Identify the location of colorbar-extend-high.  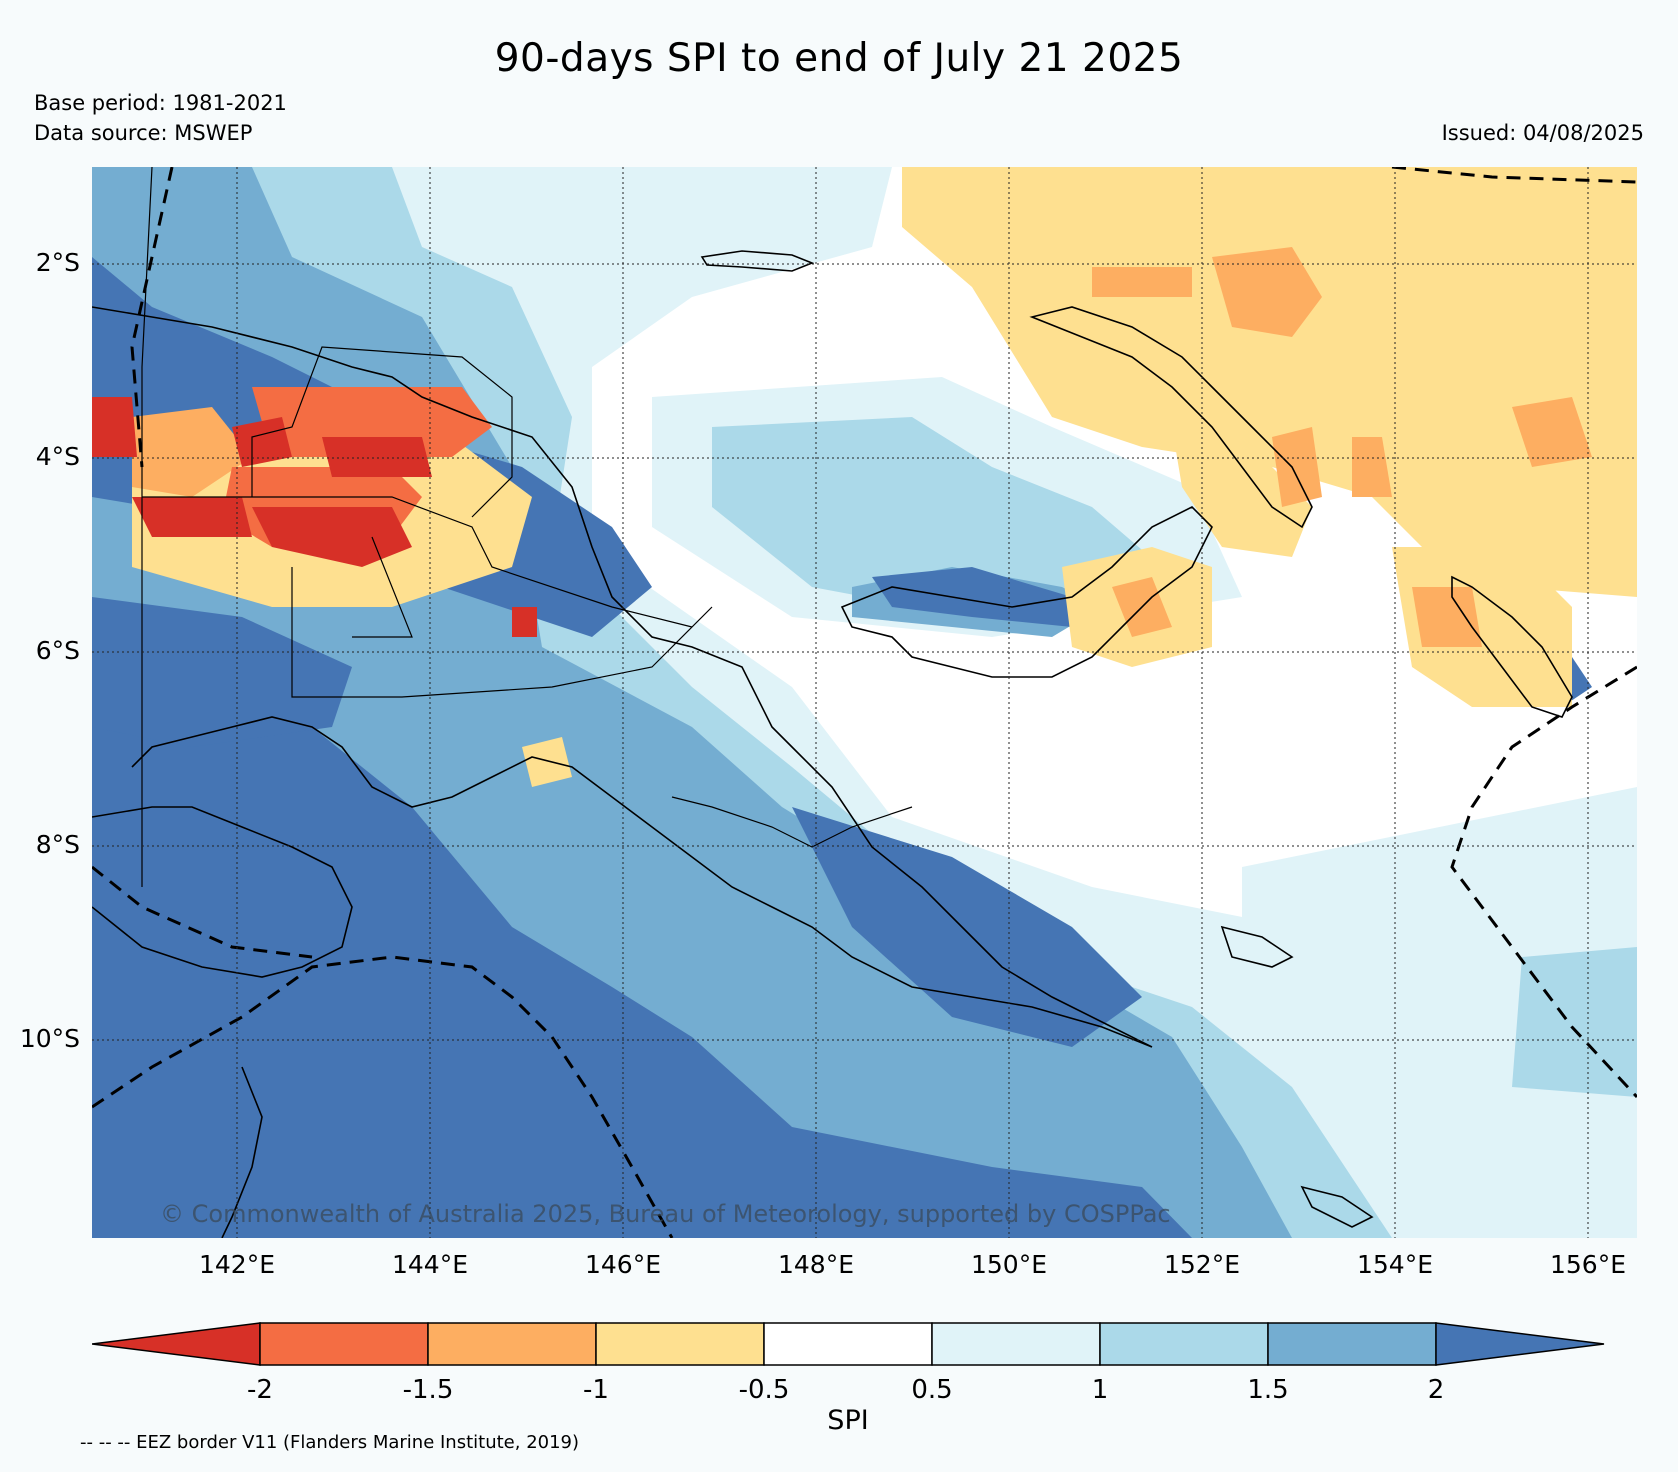
(1520, 1344).